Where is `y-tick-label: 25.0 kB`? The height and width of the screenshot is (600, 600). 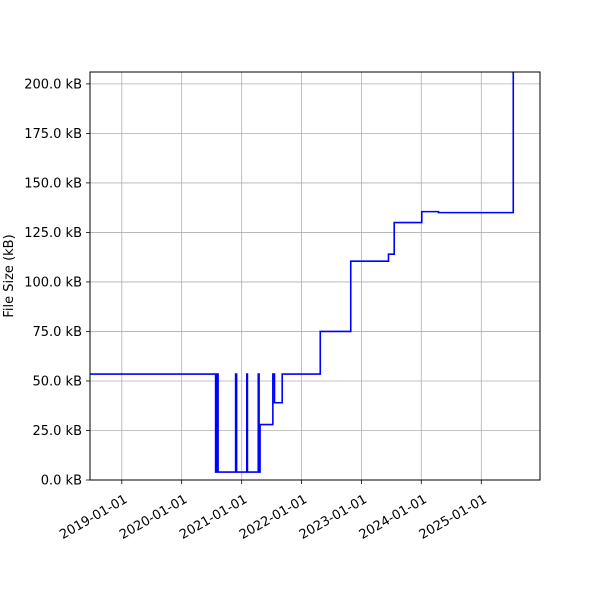
y-tick-label: 25.0 kB is located at coordinates (57, 431).